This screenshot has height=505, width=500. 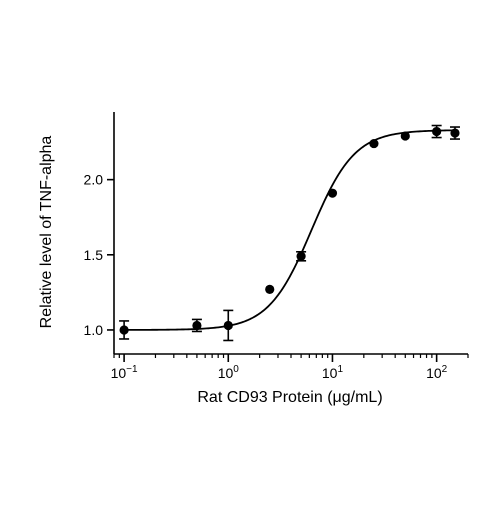 What do you see at coordinates (124, 372) in the screenshot?
I see `x-tick-label: 10⁻¹` at bounding box center [124, 372].